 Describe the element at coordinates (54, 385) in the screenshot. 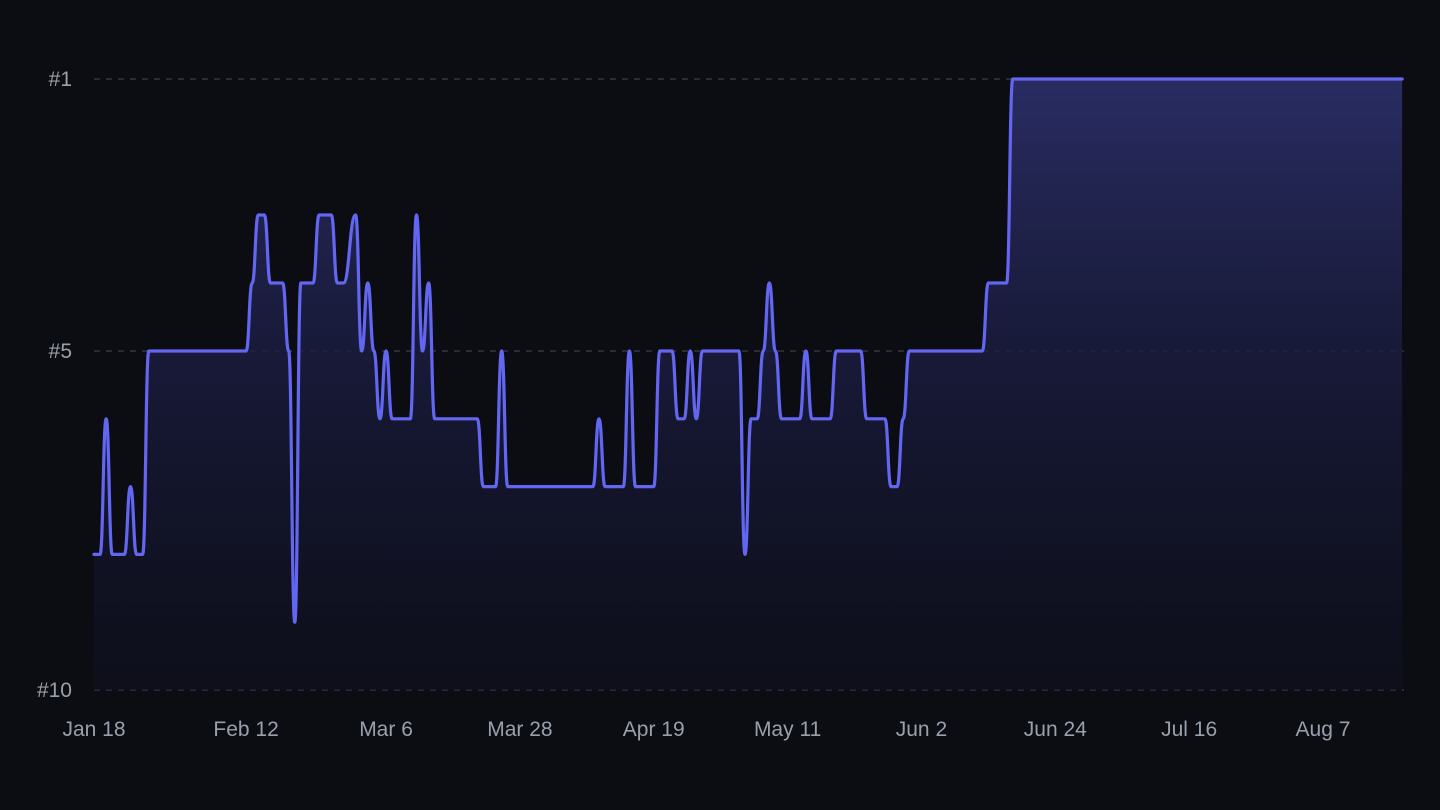

I see `y-axis: #1 #5 #10` at that location.